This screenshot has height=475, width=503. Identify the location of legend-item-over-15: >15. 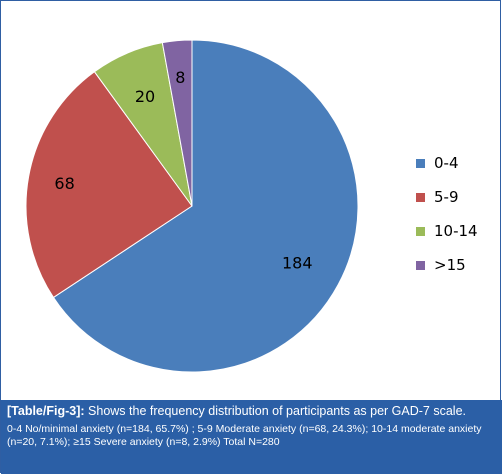
(456, 265).